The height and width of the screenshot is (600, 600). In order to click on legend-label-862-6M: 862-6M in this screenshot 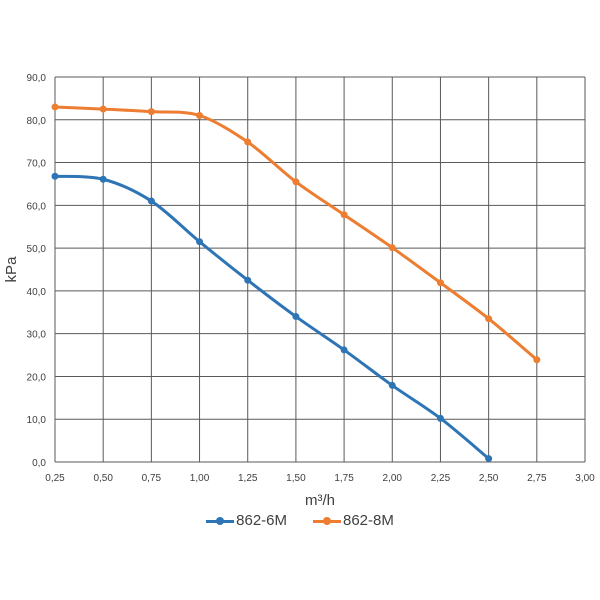, I will do `click(261, 520)`.